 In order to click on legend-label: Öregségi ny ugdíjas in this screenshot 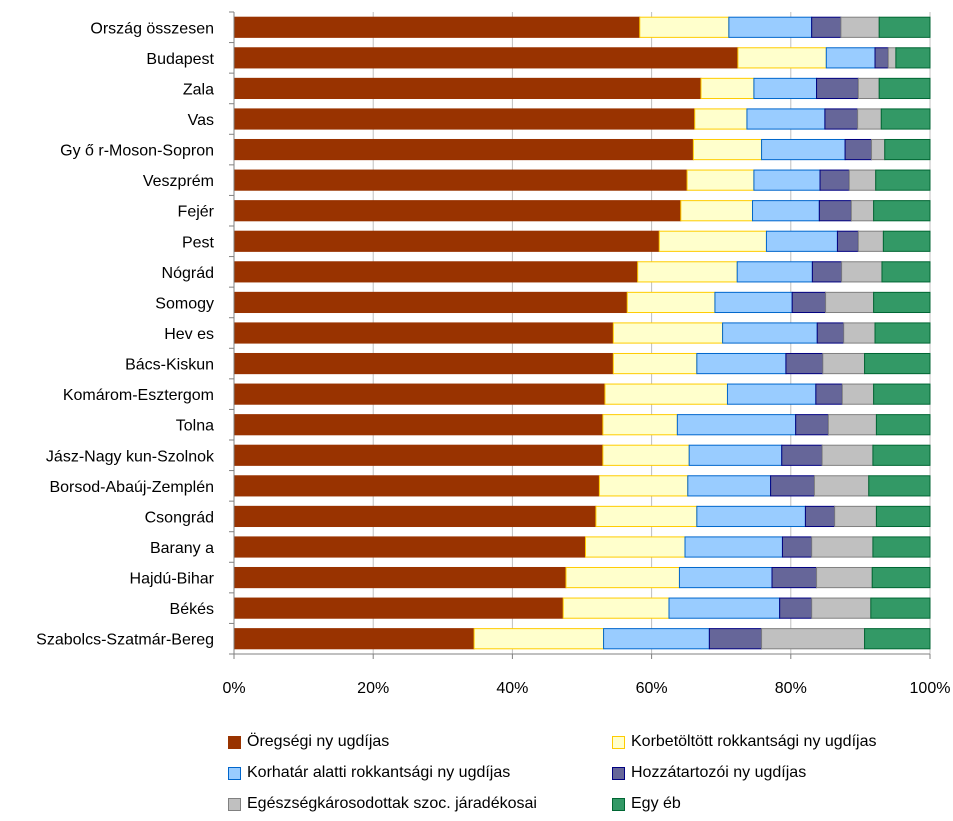, I will do `click(318, 741)`.